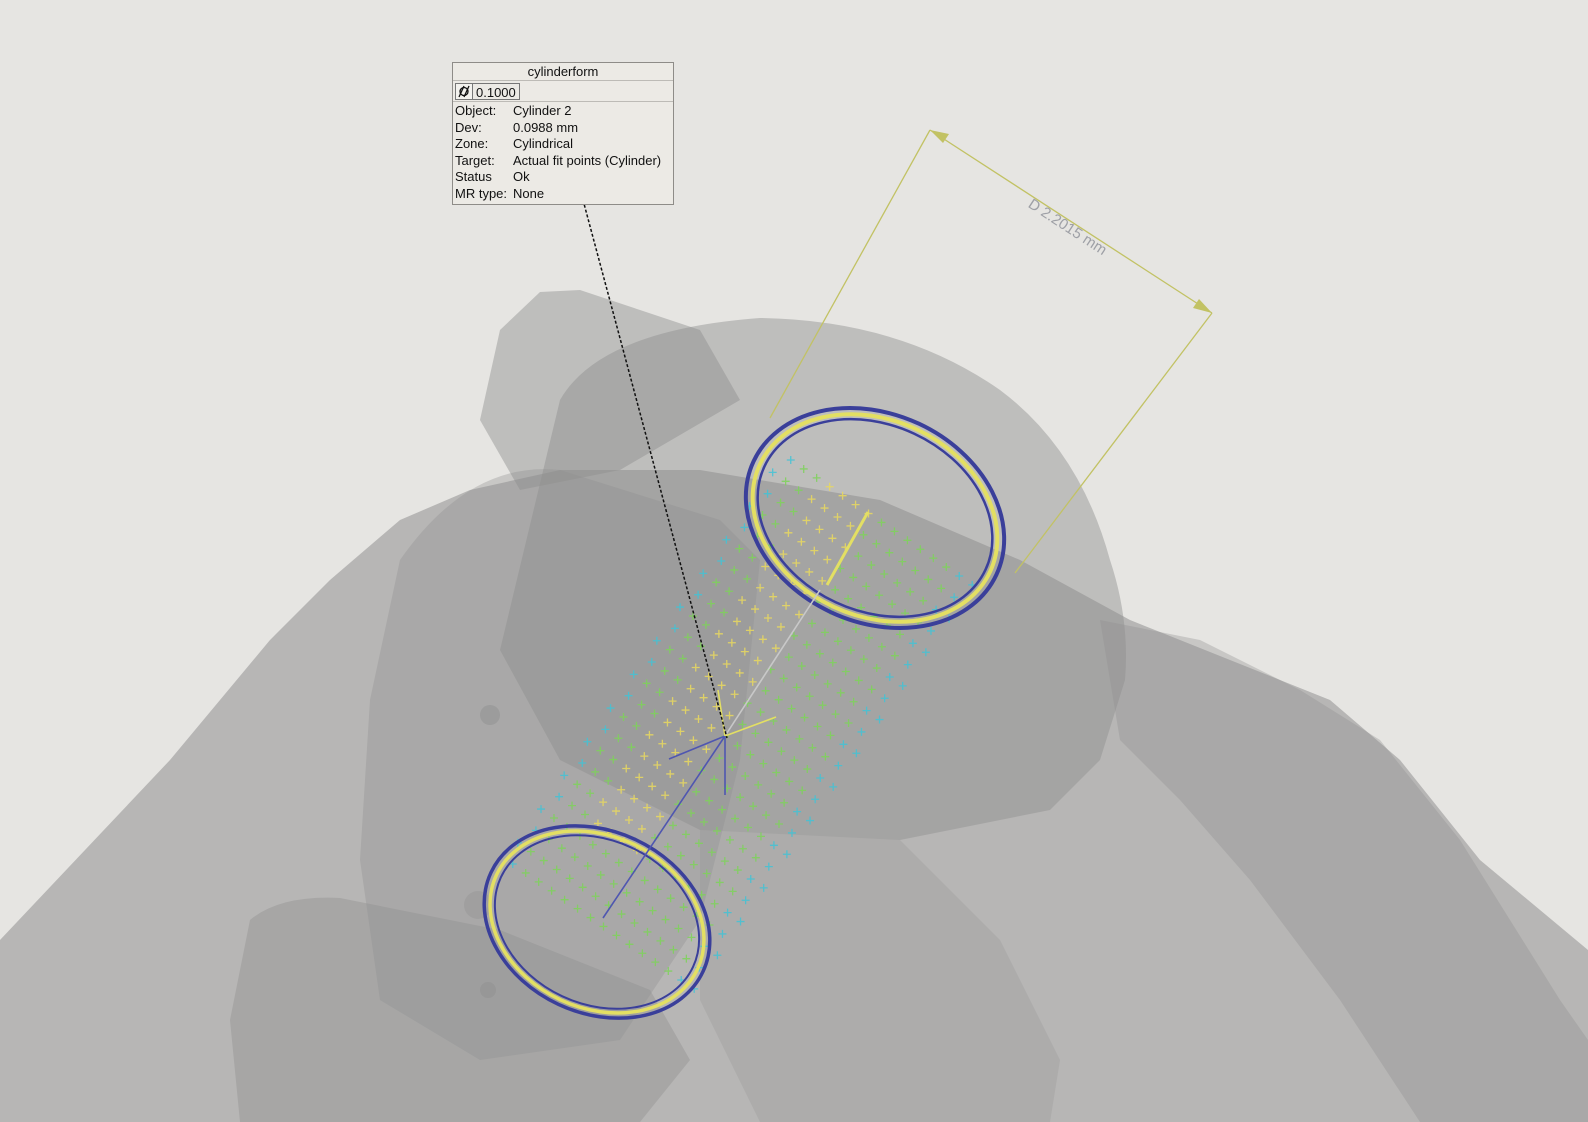  I want to click on part-cylinder-boss, so click(560, 764).